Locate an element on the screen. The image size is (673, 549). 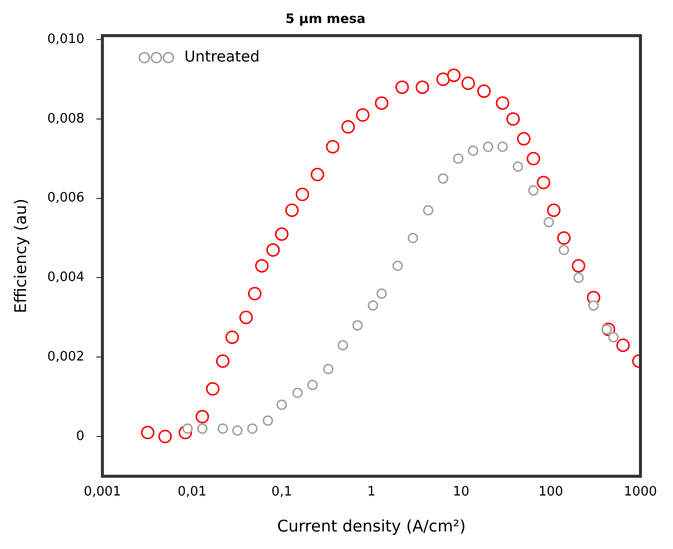
x-tick-label: 0,01 is located at coordinates (192, 492).